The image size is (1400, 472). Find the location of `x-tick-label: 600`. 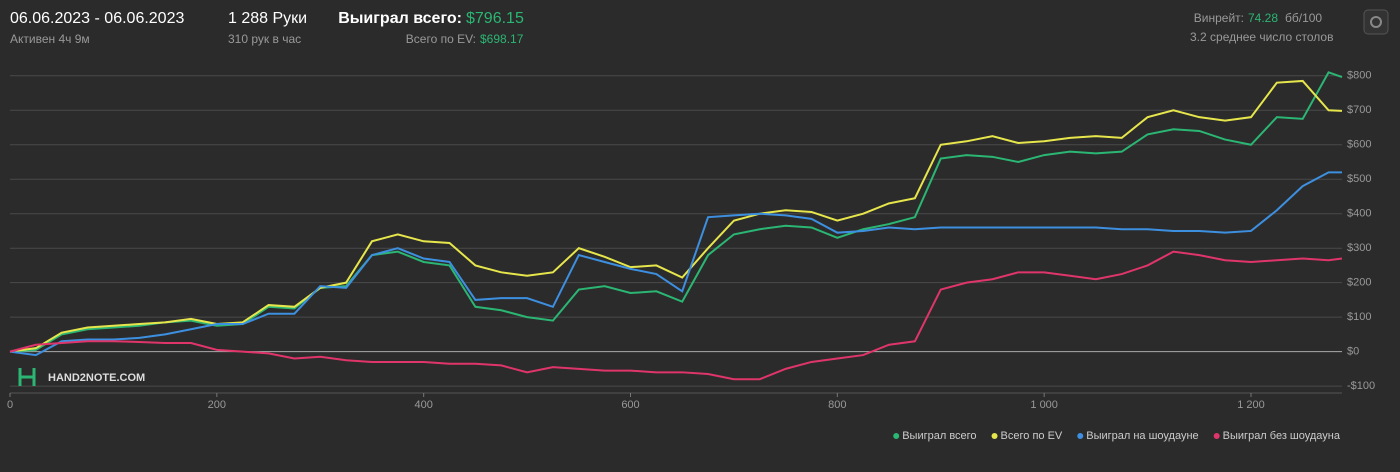

x-tick-label: 600 is located at coordinates (630, 405).